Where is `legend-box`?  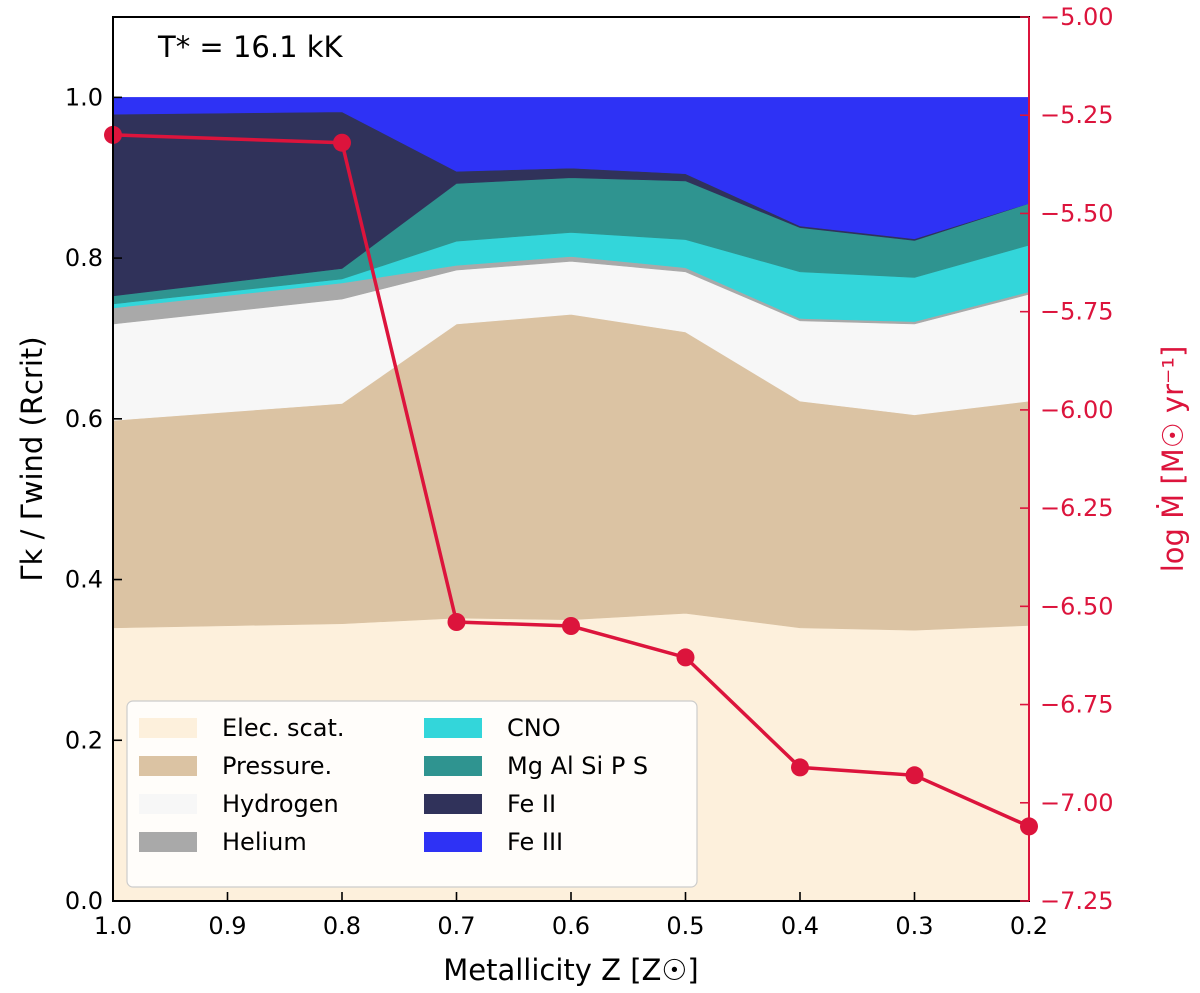 legend-box is located at coordinates (412, 794).